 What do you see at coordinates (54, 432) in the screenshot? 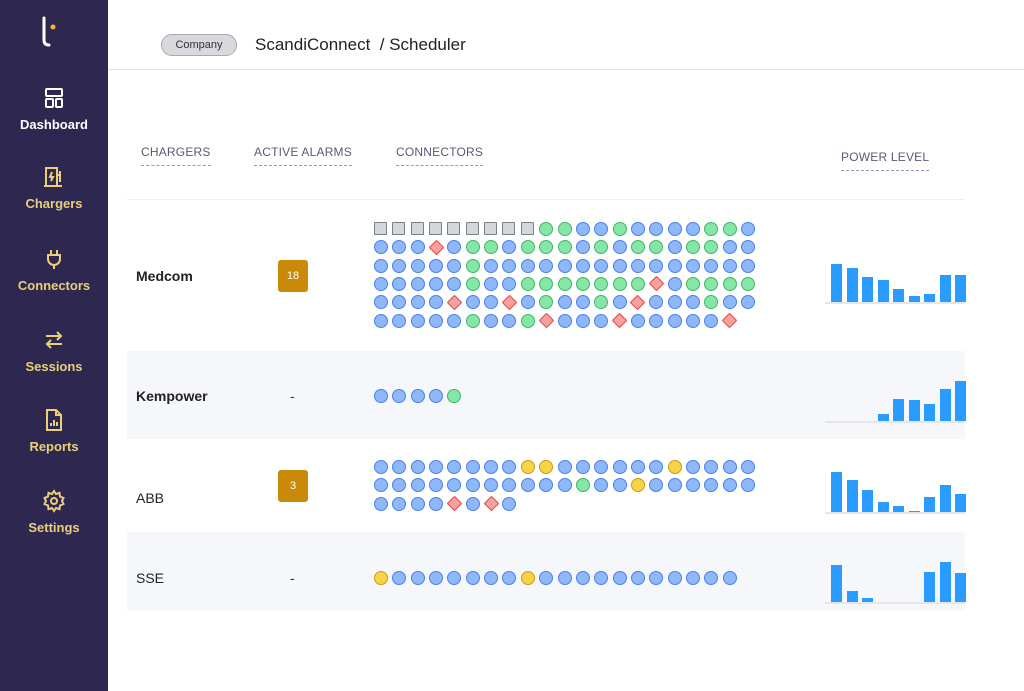
I see `sidebar-item-reports: Reports` at bounding box center [54, 432].